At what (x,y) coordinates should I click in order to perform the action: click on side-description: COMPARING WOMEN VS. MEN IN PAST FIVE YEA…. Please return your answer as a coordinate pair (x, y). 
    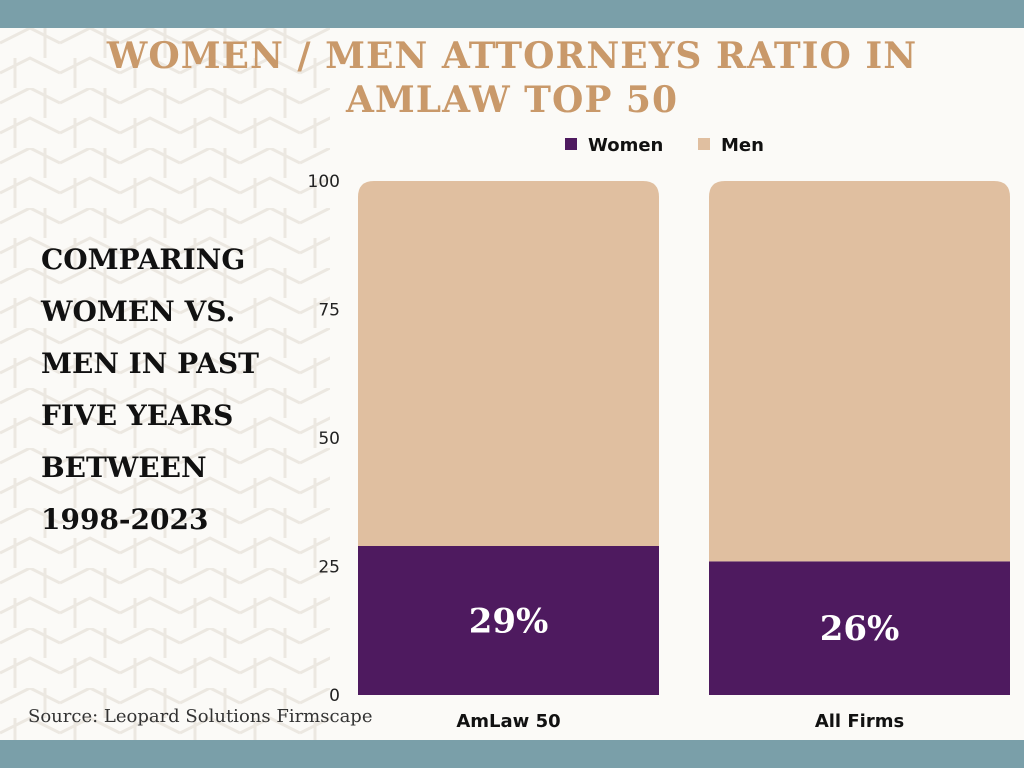
    Looking at the image, I should click on (150, 389).